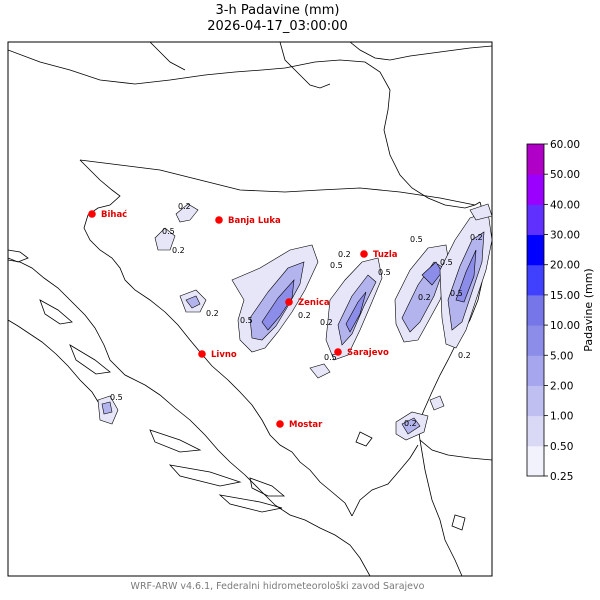 The image size is (600, 600). I want to click on city-label: Bihać, so click(114, 214).